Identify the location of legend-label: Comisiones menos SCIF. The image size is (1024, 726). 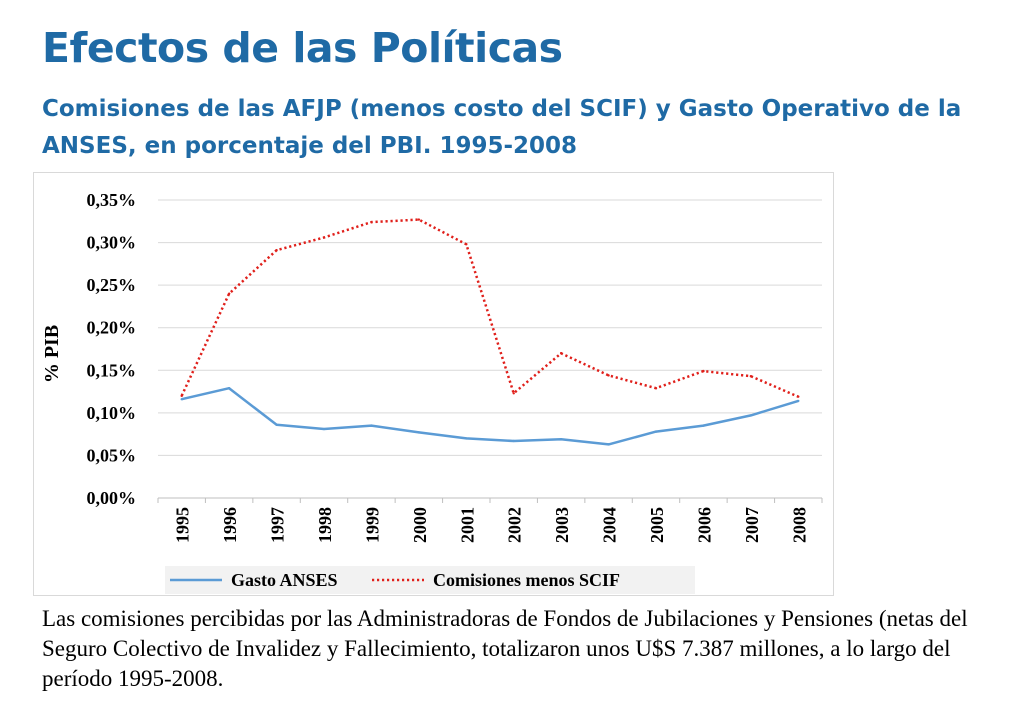
(526, 580).